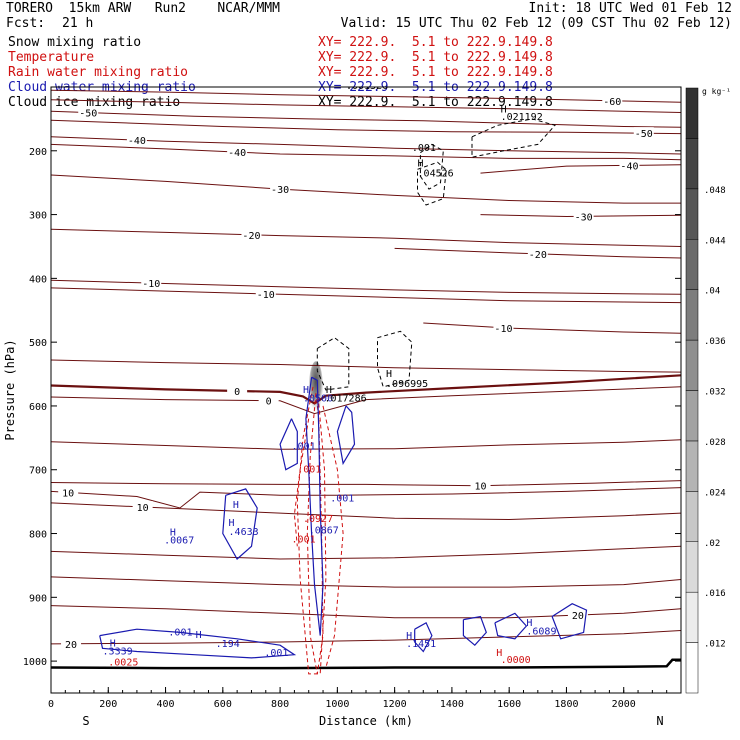 This screenshot has height=740, width=740. What do you see at coordinates (522, 117) in the screenshot?
I see `contour-annotation: .021192` at bounding box center [522, 117].